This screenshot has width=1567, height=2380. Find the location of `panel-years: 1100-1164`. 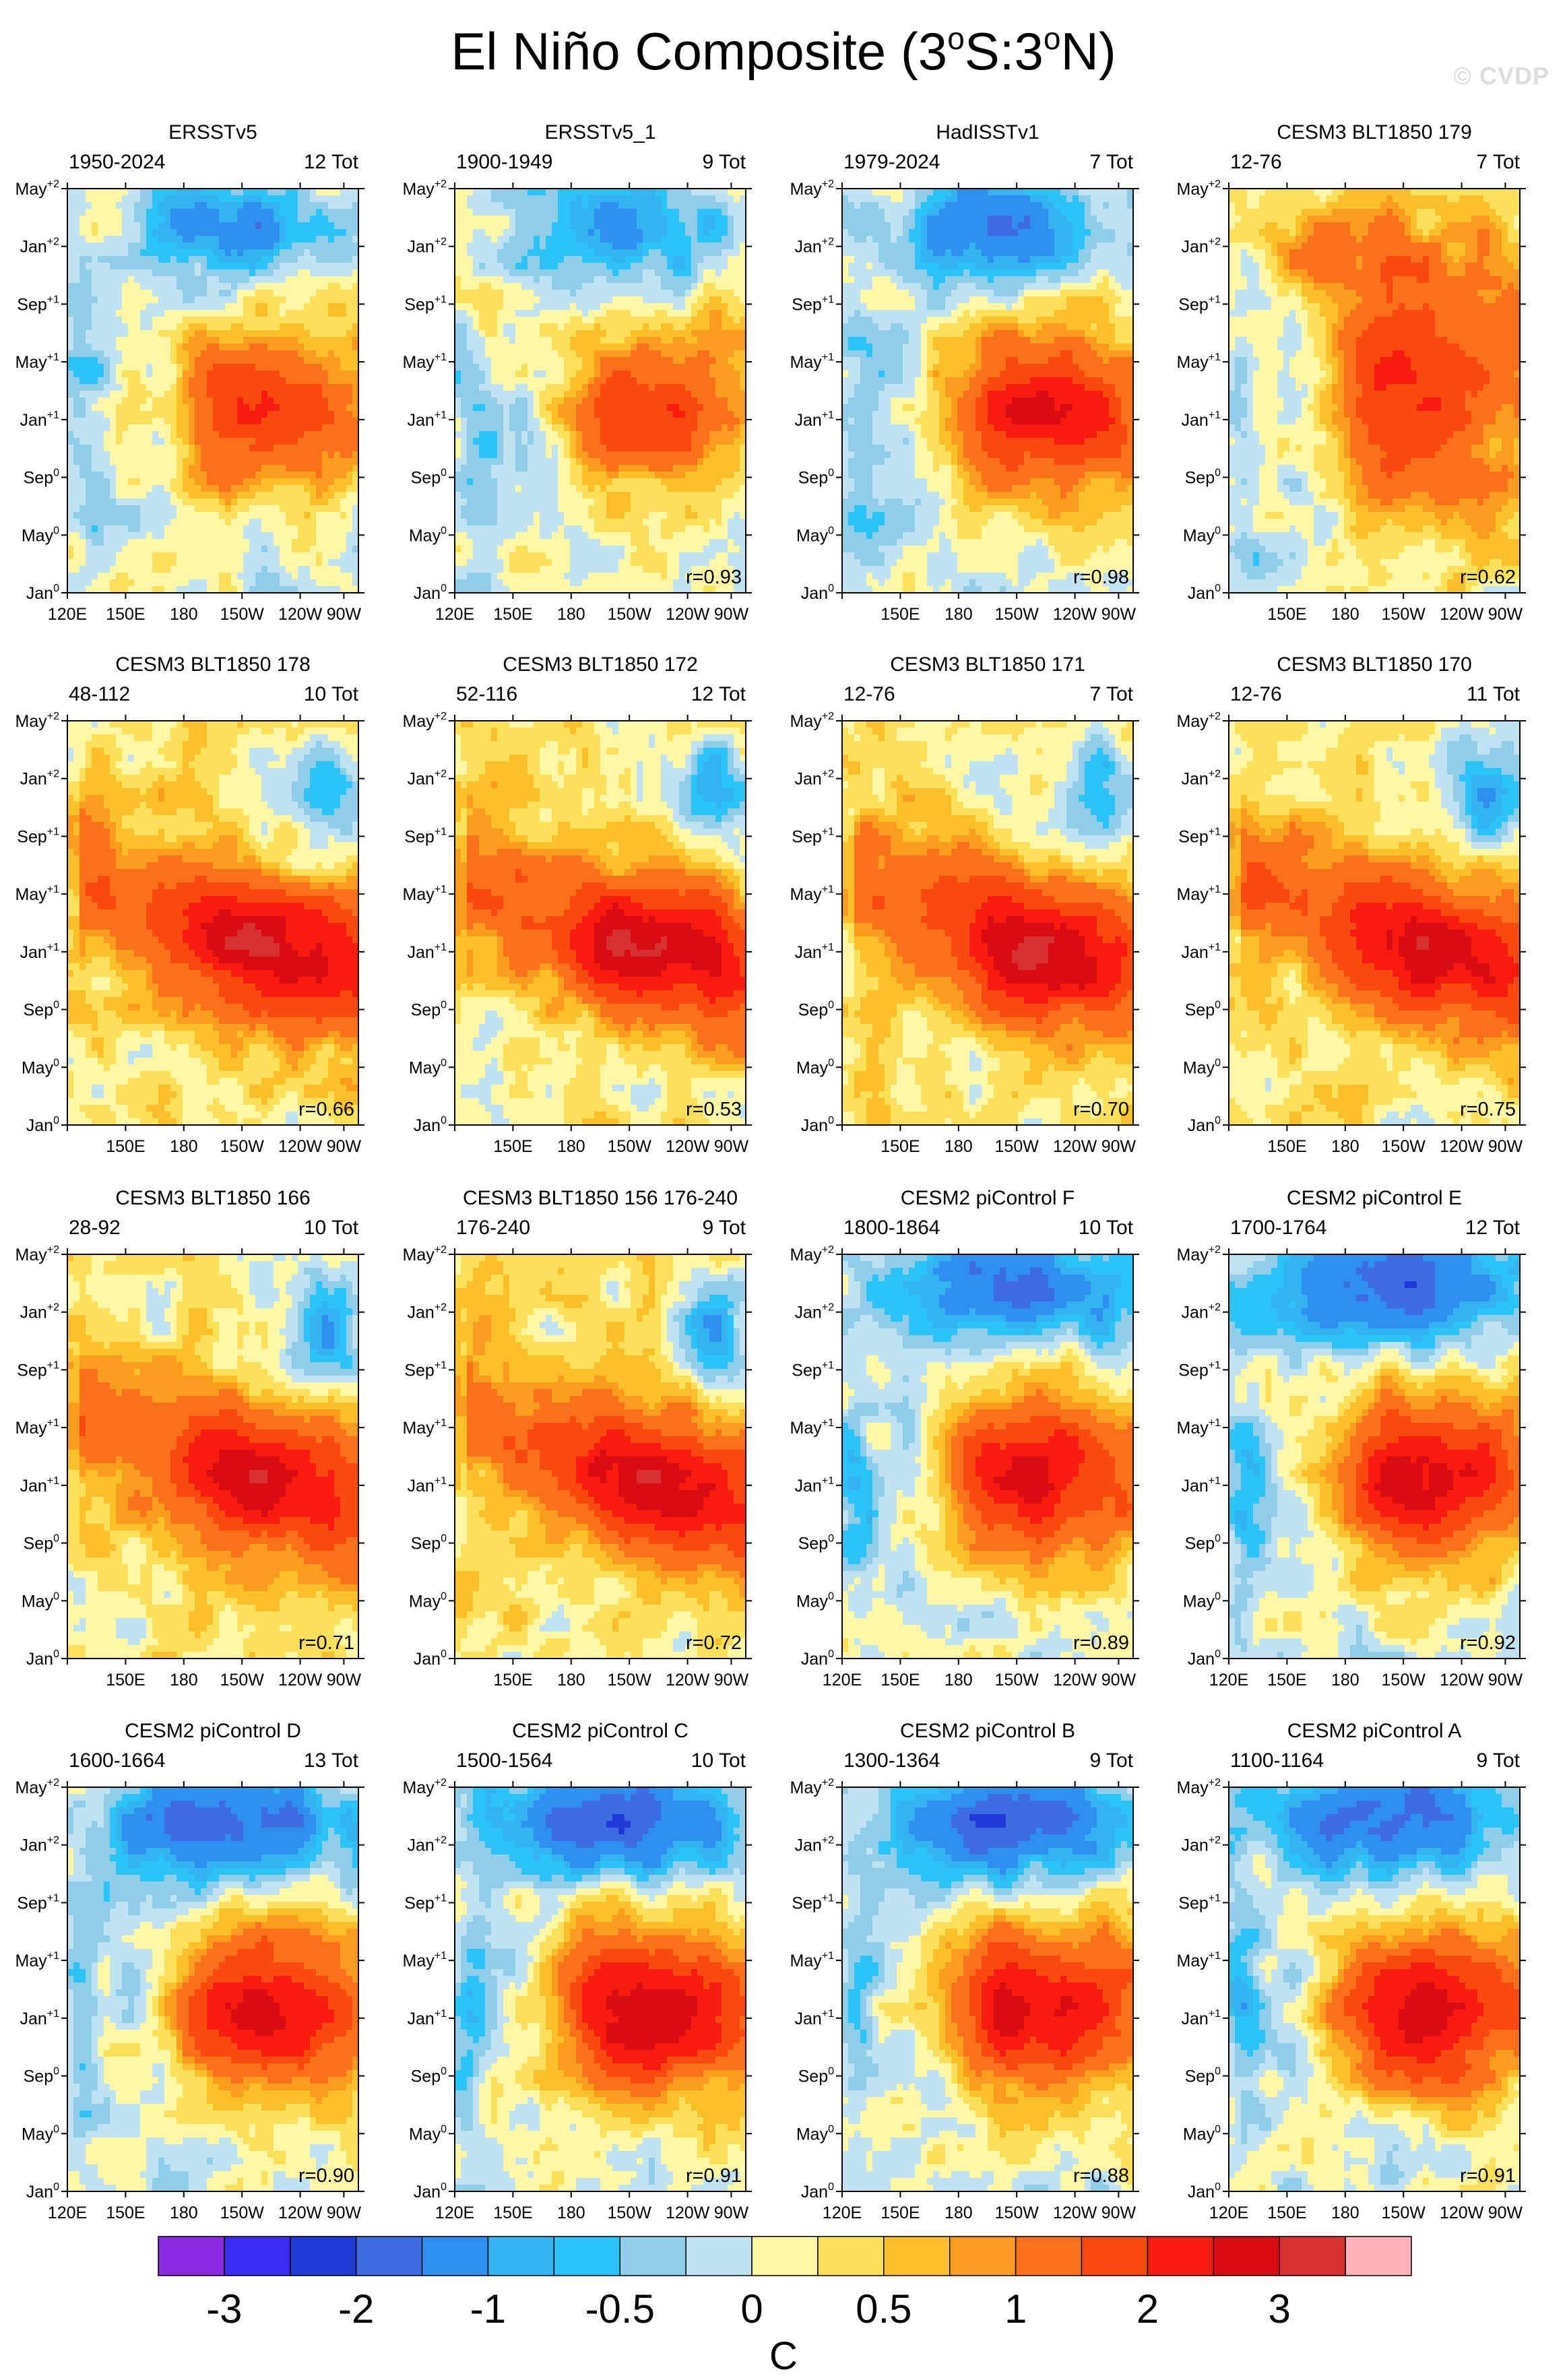

panel-years: 1100-1164 is located at coordinates (1277, 1760).